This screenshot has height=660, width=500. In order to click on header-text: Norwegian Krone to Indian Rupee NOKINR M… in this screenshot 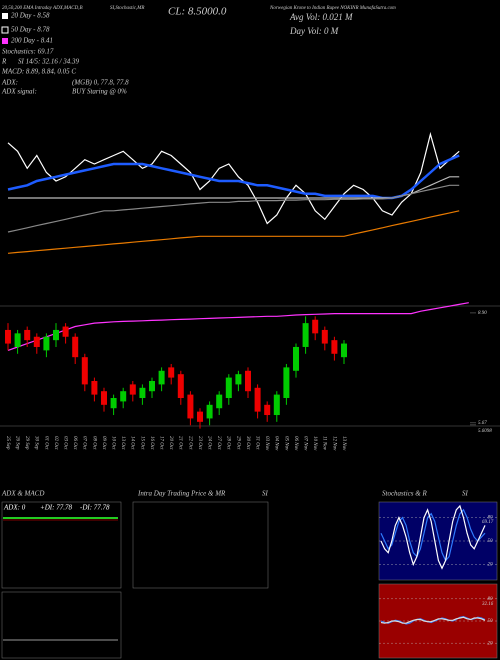, I will do `click(332, 8)`.